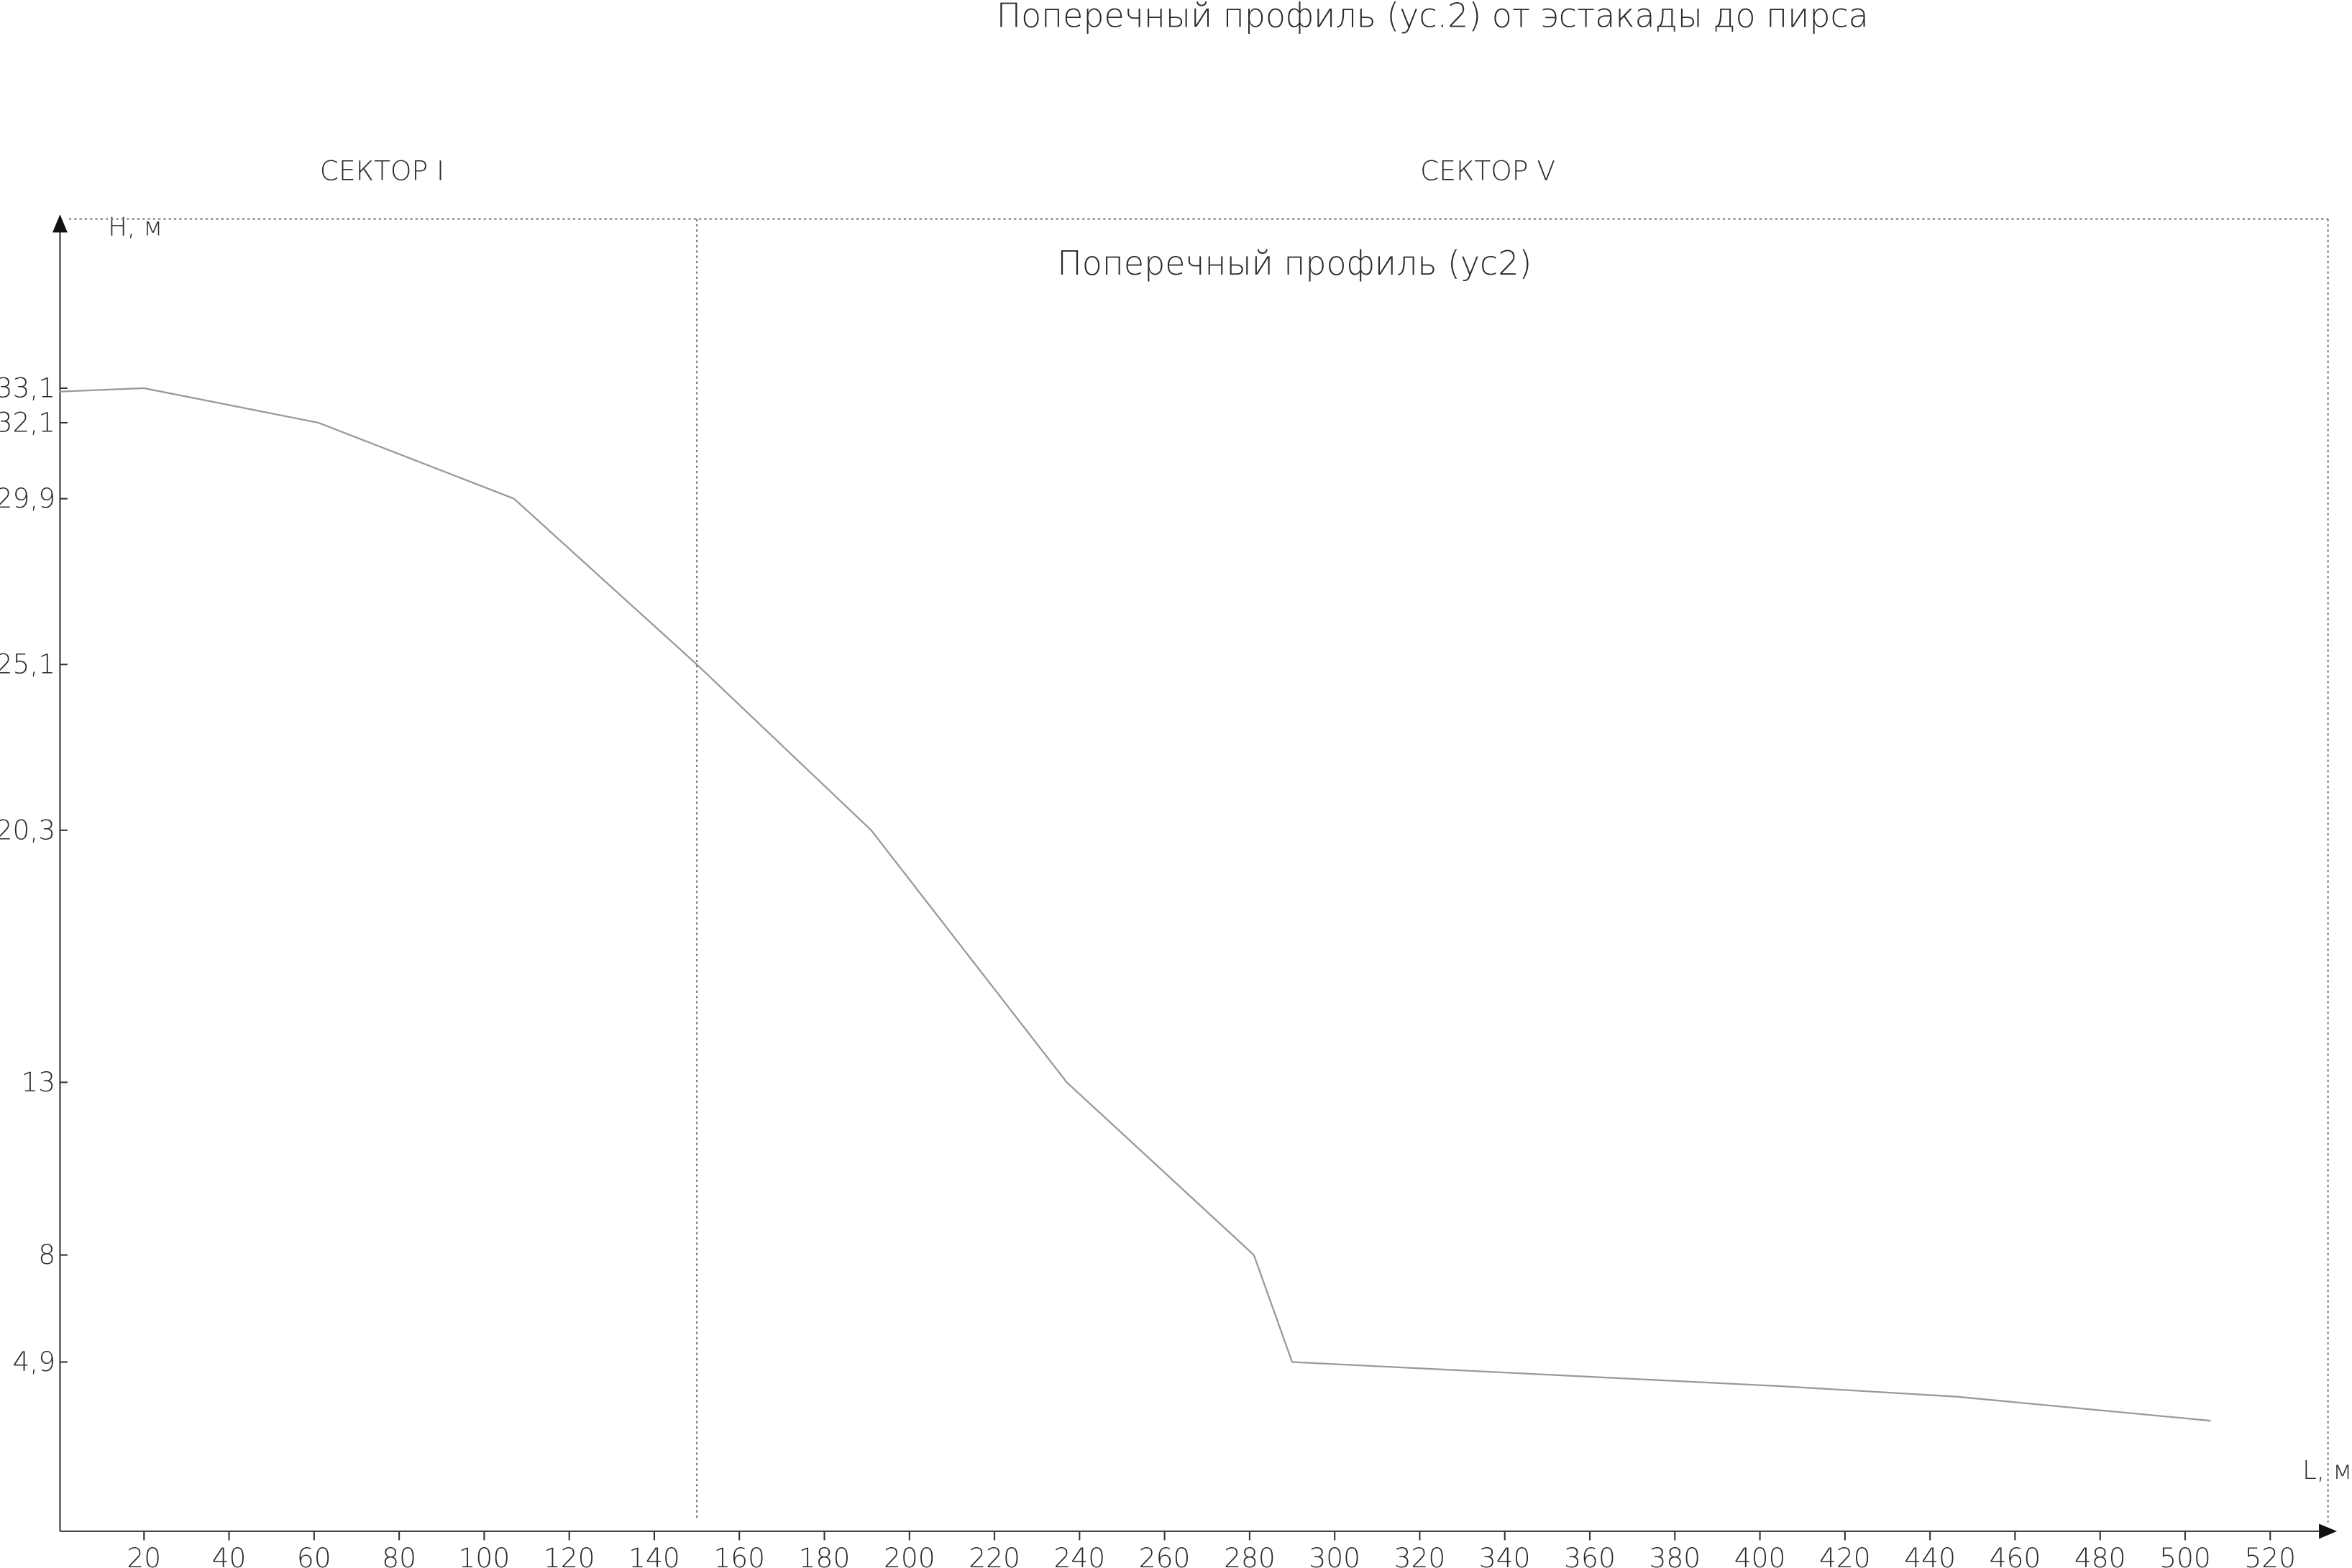 The height and width of the screenshot is (1568, 2352). I want to click on x-tick-label: 120, so click(569, 1555).